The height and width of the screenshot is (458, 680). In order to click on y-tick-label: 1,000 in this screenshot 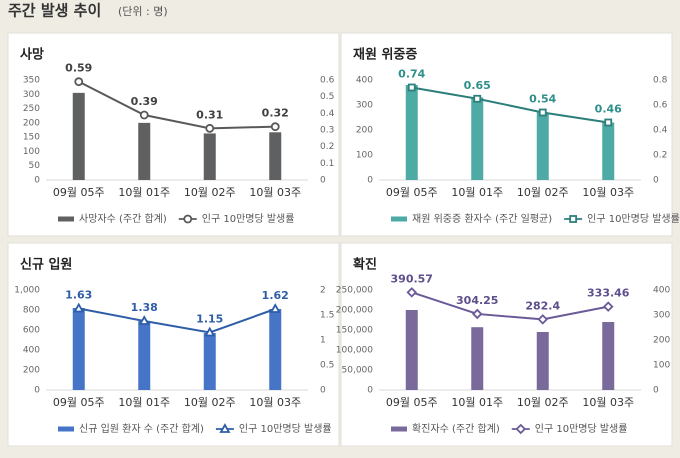, I will do `click(27, 291)`.